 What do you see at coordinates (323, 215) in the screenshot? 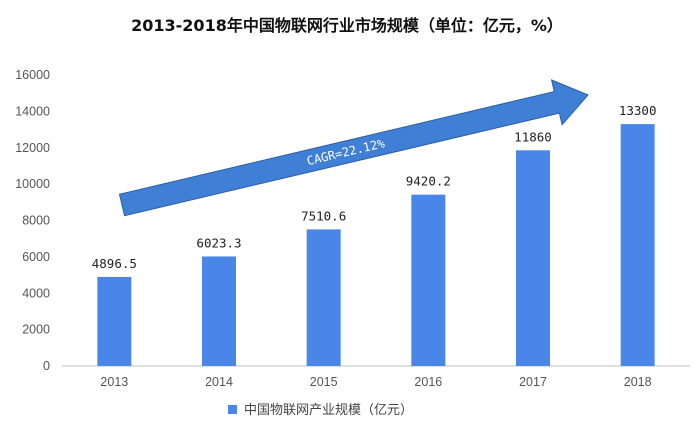
I see `data-label: 7510.6` at bounding box center [323, 215].